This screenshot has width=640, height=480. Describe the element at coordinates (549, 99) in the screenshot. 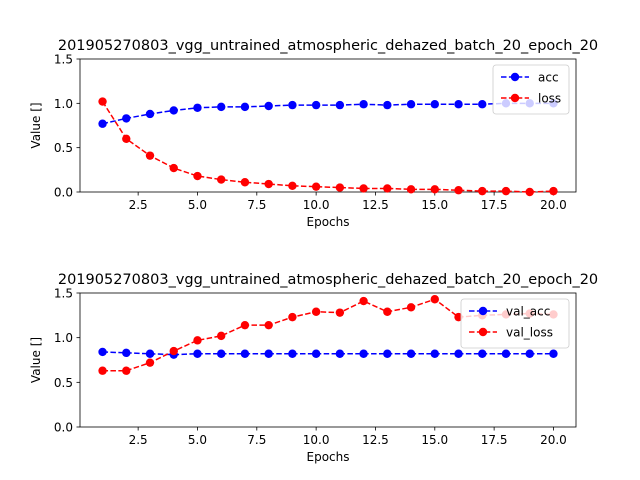

I see `legend-label-loss: loss` at that location.